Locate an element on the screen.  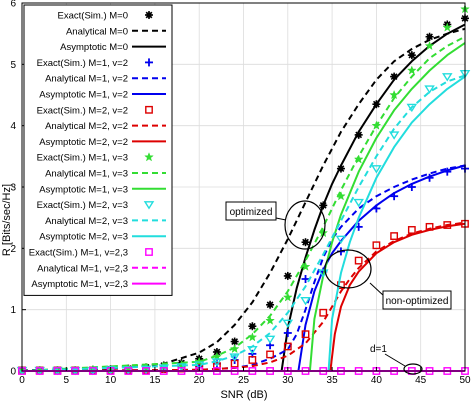
legend-label: Asymptotic M=2, v=3 is located at coordinates (83, 237).